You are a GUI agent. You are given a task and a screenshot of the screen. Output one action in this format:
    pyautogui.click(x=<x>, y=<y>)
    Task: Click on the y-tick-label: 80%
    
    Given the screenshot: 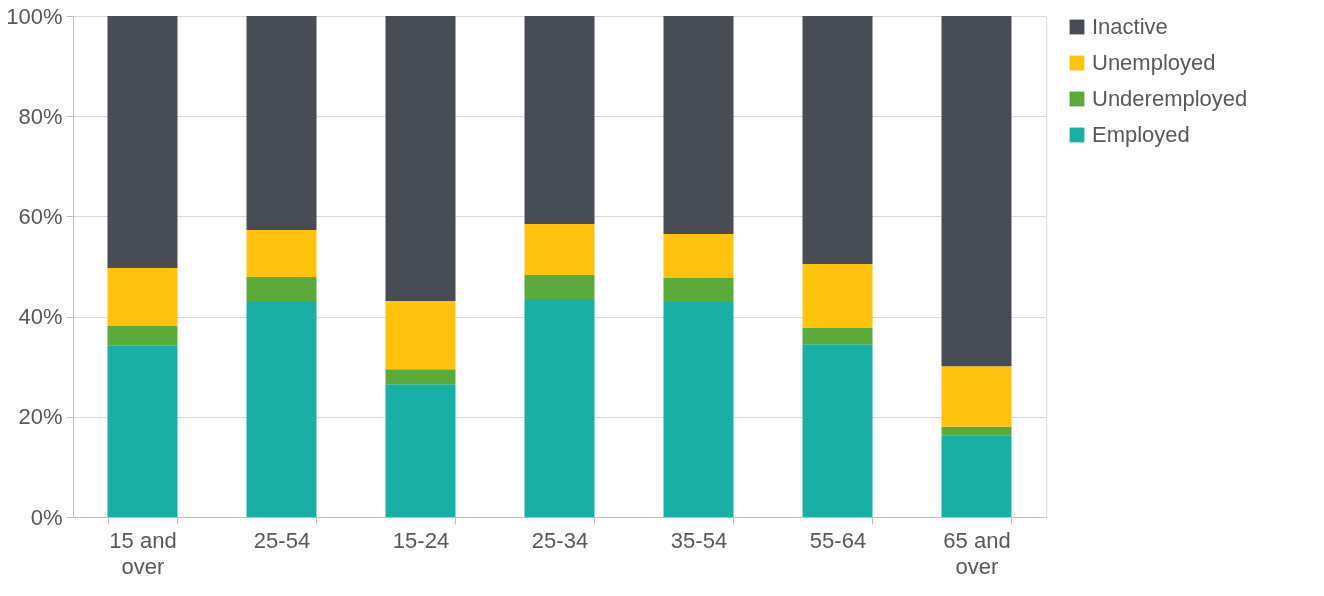 What is the action you would take?
    pyautogui.click(x=40, y=116)
    